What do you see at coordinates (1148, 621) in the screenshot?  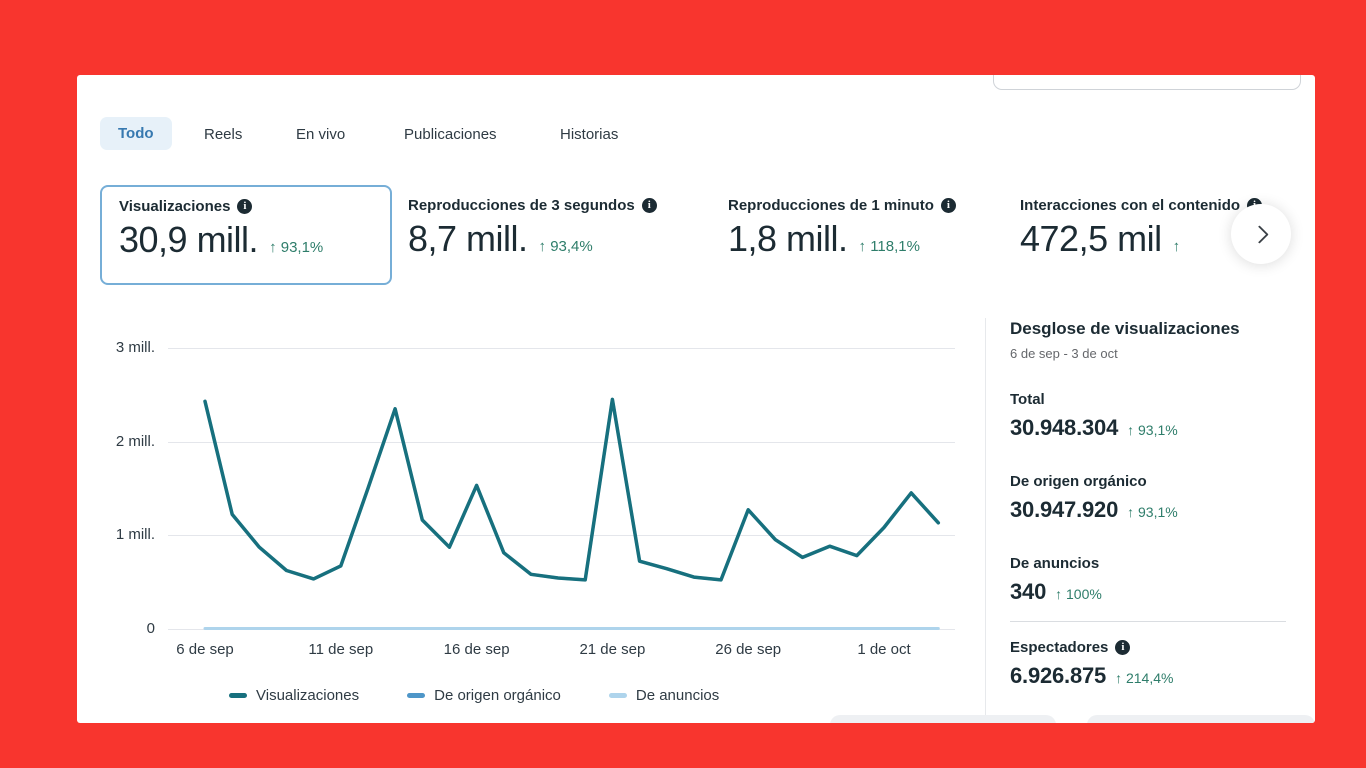 I see `panel-divider-horizontal` at bounding box center [1148, 621].